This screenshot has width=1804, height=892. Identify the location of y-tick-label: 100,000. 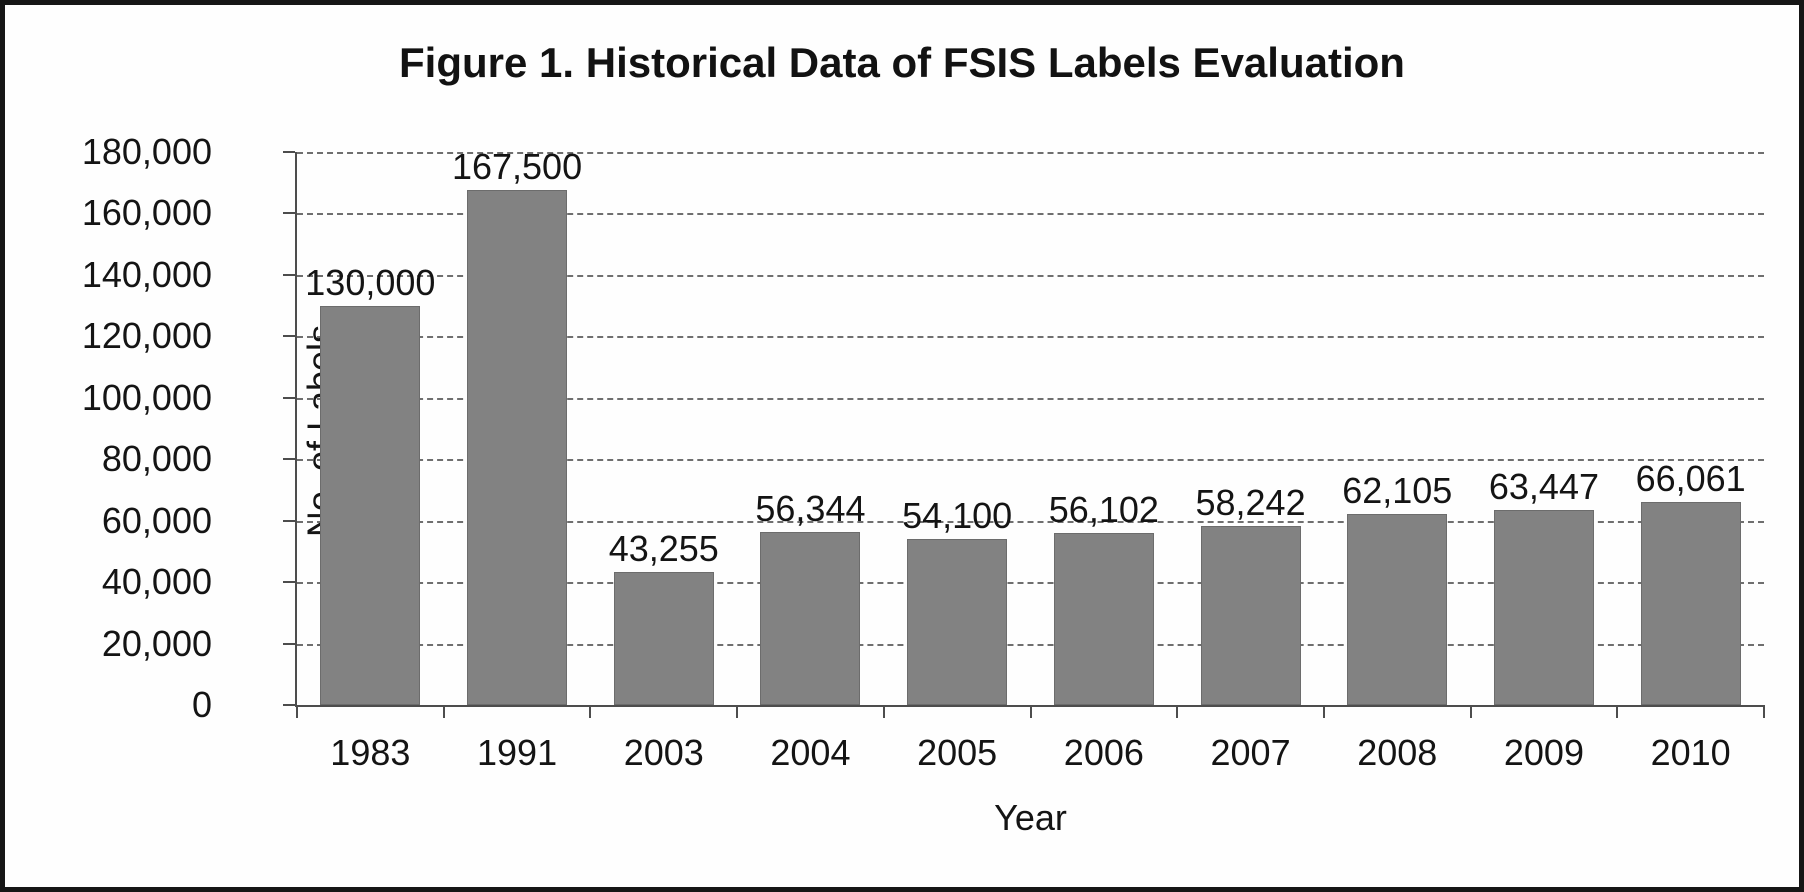
(146, 397).